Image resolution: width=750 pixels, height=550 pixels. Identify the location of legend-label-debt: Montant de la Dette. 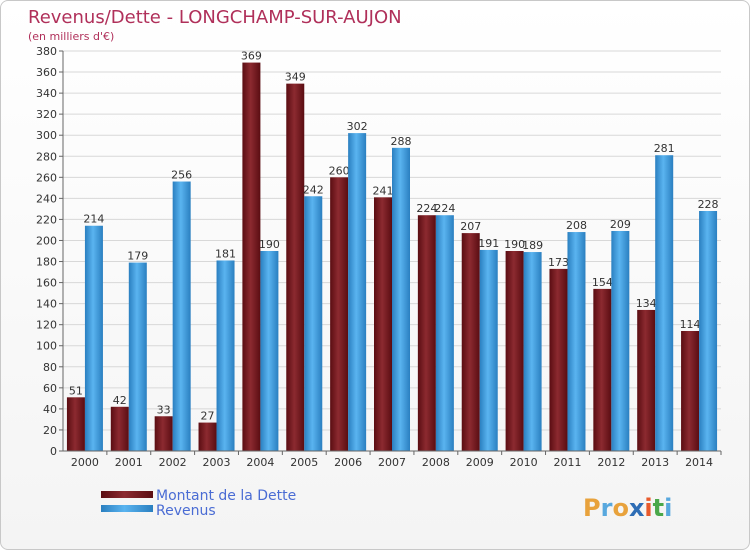
(226, 496).